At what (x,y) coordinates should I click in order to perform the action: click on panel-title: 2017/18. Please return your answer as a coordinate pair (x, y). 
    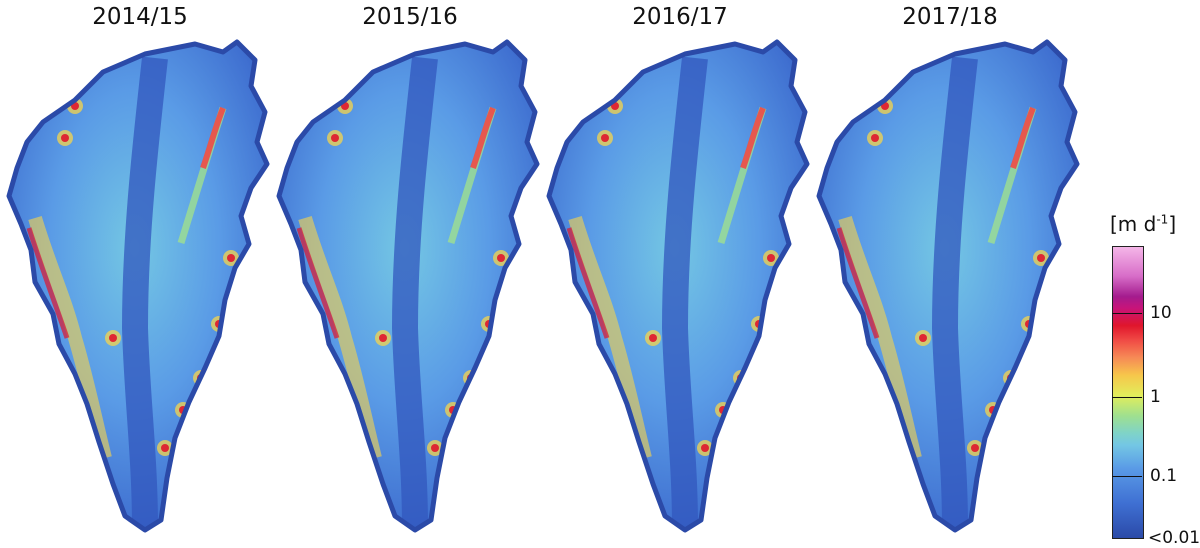
    Looking at the image, I should click on (950, 17).